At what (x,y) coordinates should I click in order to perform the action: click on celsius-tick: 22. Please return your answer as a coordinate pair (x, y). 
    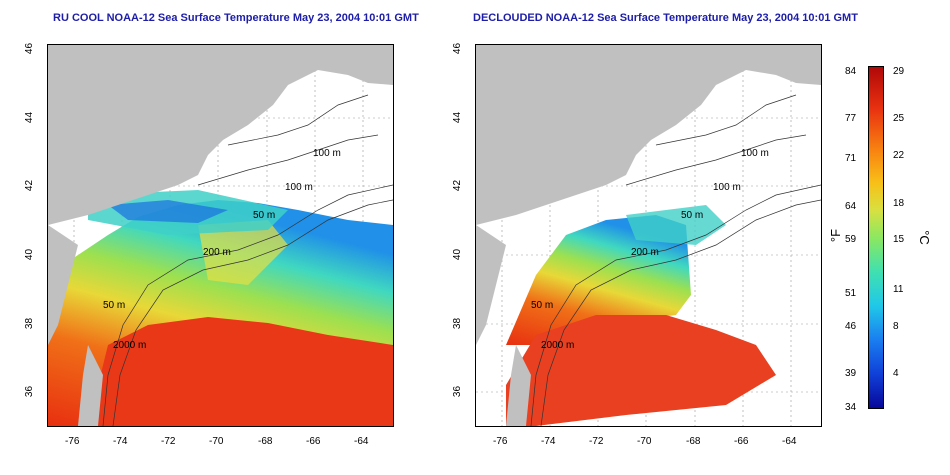
    Looking at the image, I should click on (899, 155).